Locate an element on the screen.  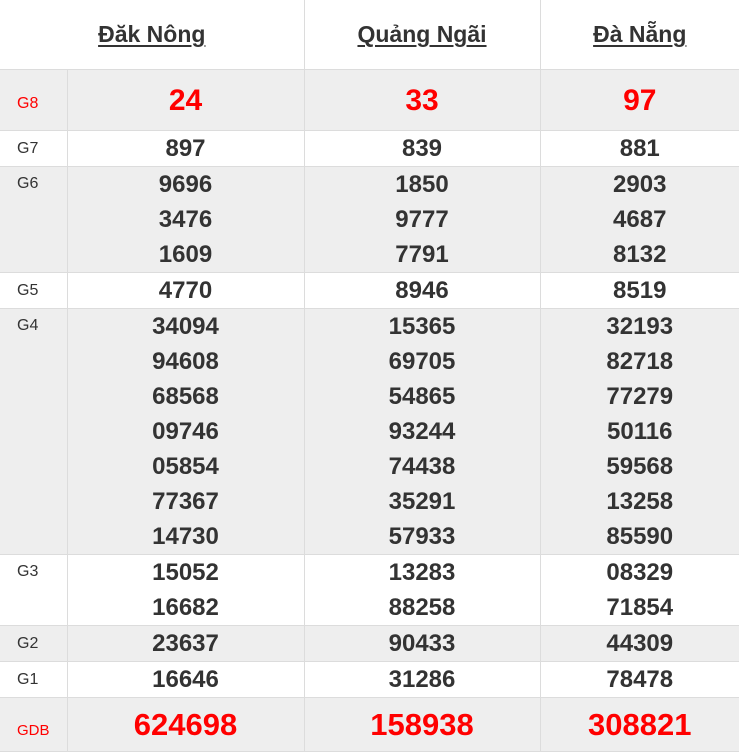
prize-cell: 308821 is located at coordinates (639, 725).